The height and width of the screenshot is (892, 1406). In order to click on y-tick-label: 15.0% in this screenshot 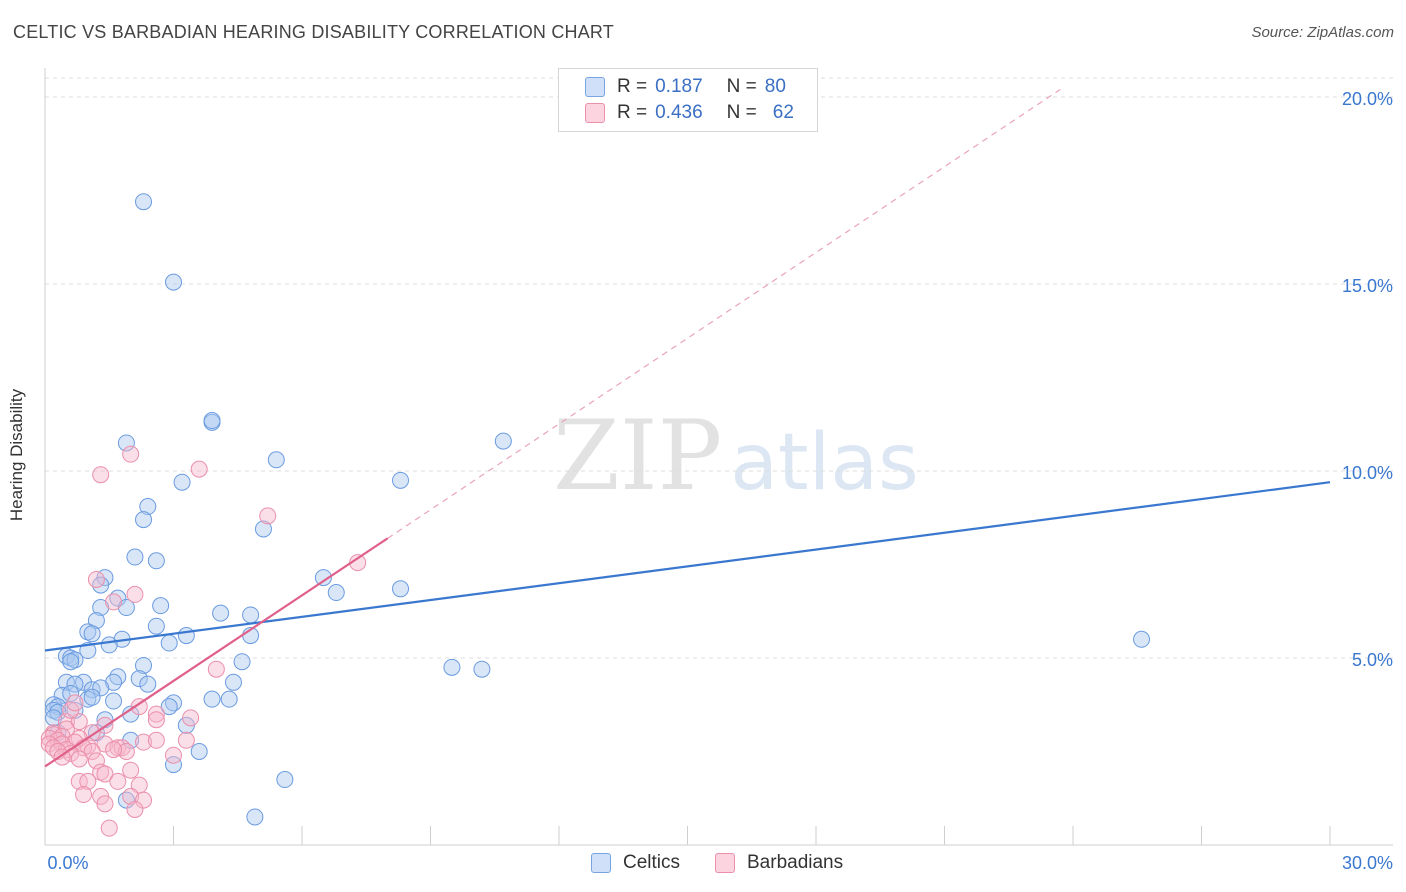, I will do `click(1367, 286)`.